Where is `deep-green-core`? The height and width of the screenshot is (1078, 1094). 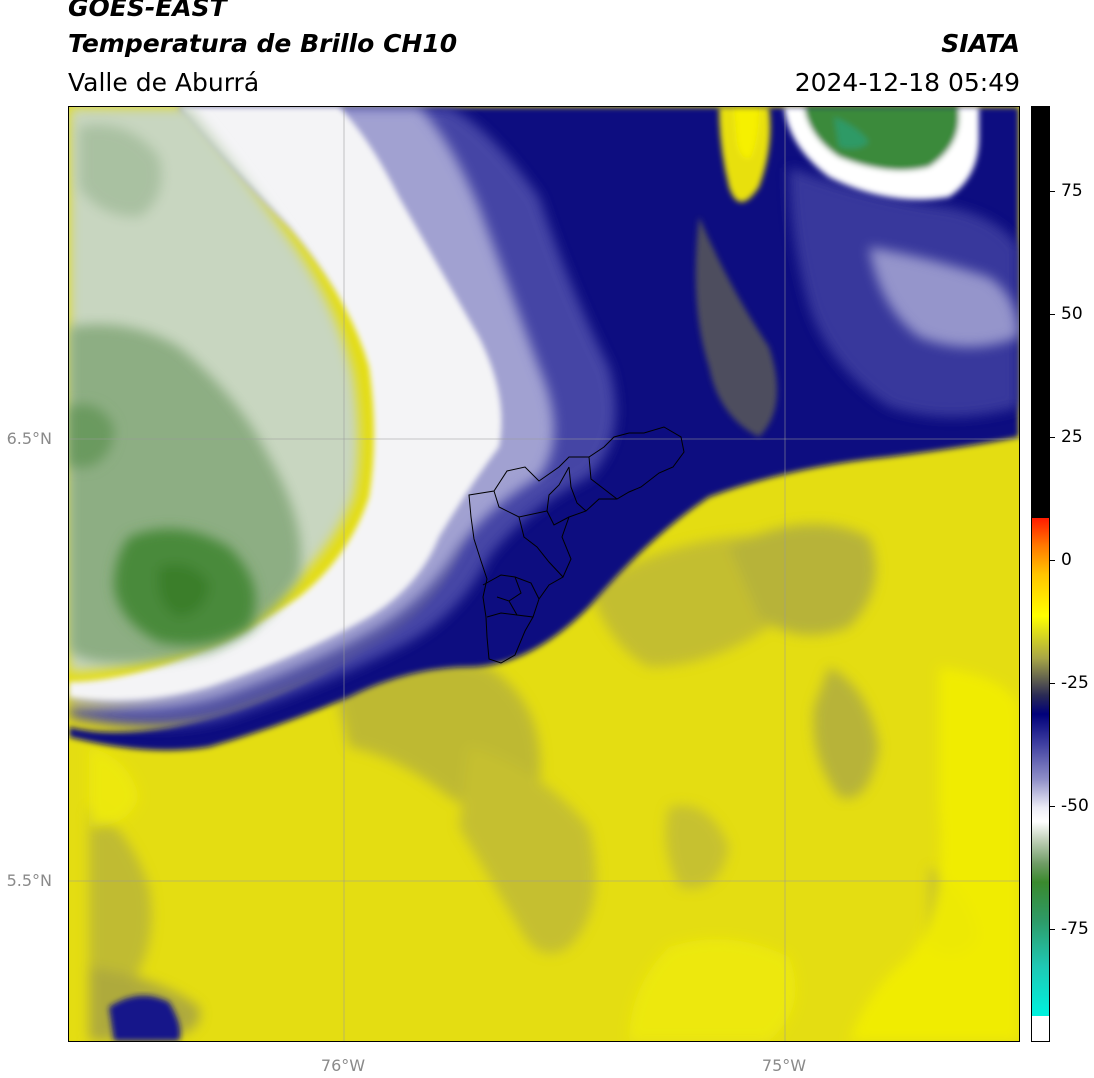
deep-green-core is located at coordinates (162, 524).